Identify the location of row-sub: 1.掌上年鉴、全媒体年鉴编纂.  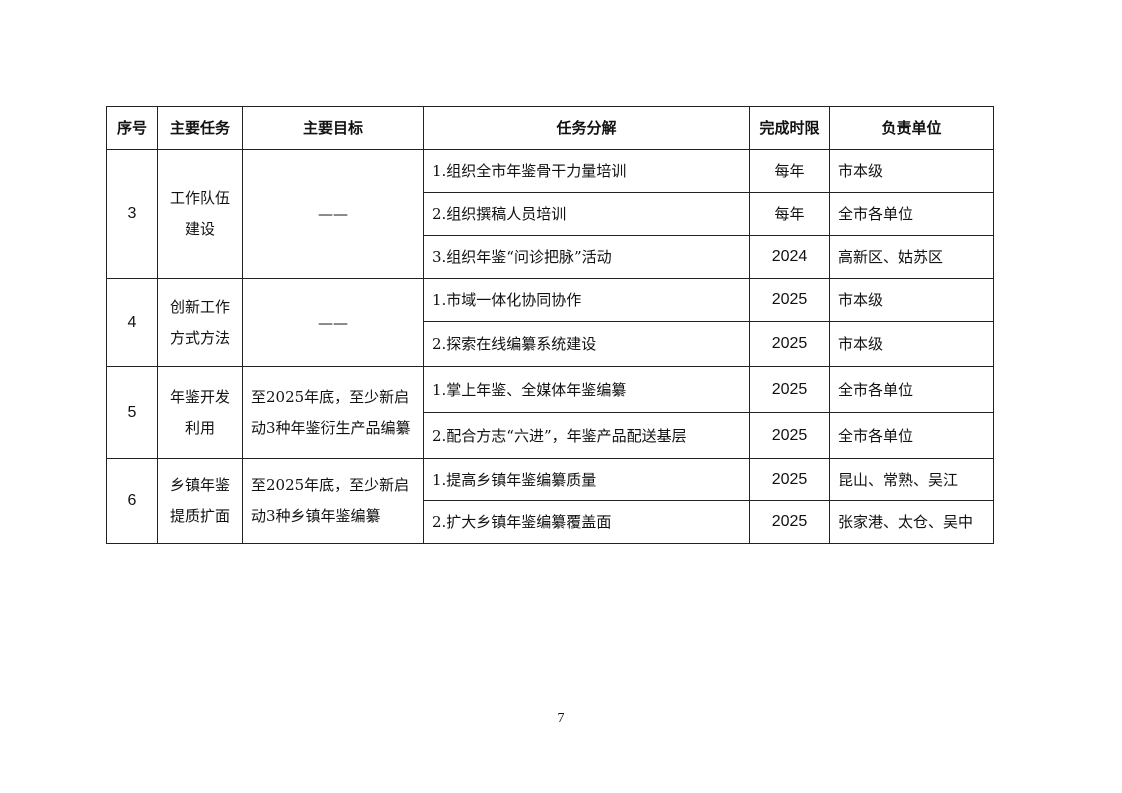
(586, 389).